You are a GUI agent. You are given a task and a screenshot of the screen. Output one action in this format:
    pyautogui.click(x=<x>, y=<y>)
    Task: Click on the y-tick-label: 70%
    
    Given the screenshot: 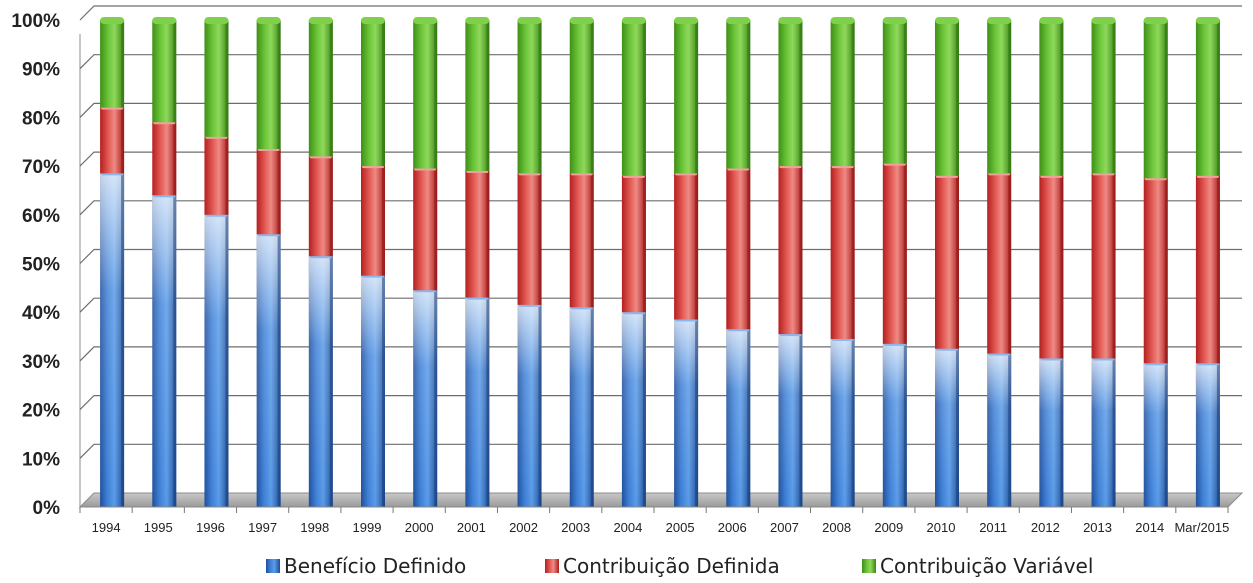 What is the action you would take?
    pyautogui.click(x=41, y=167)
    